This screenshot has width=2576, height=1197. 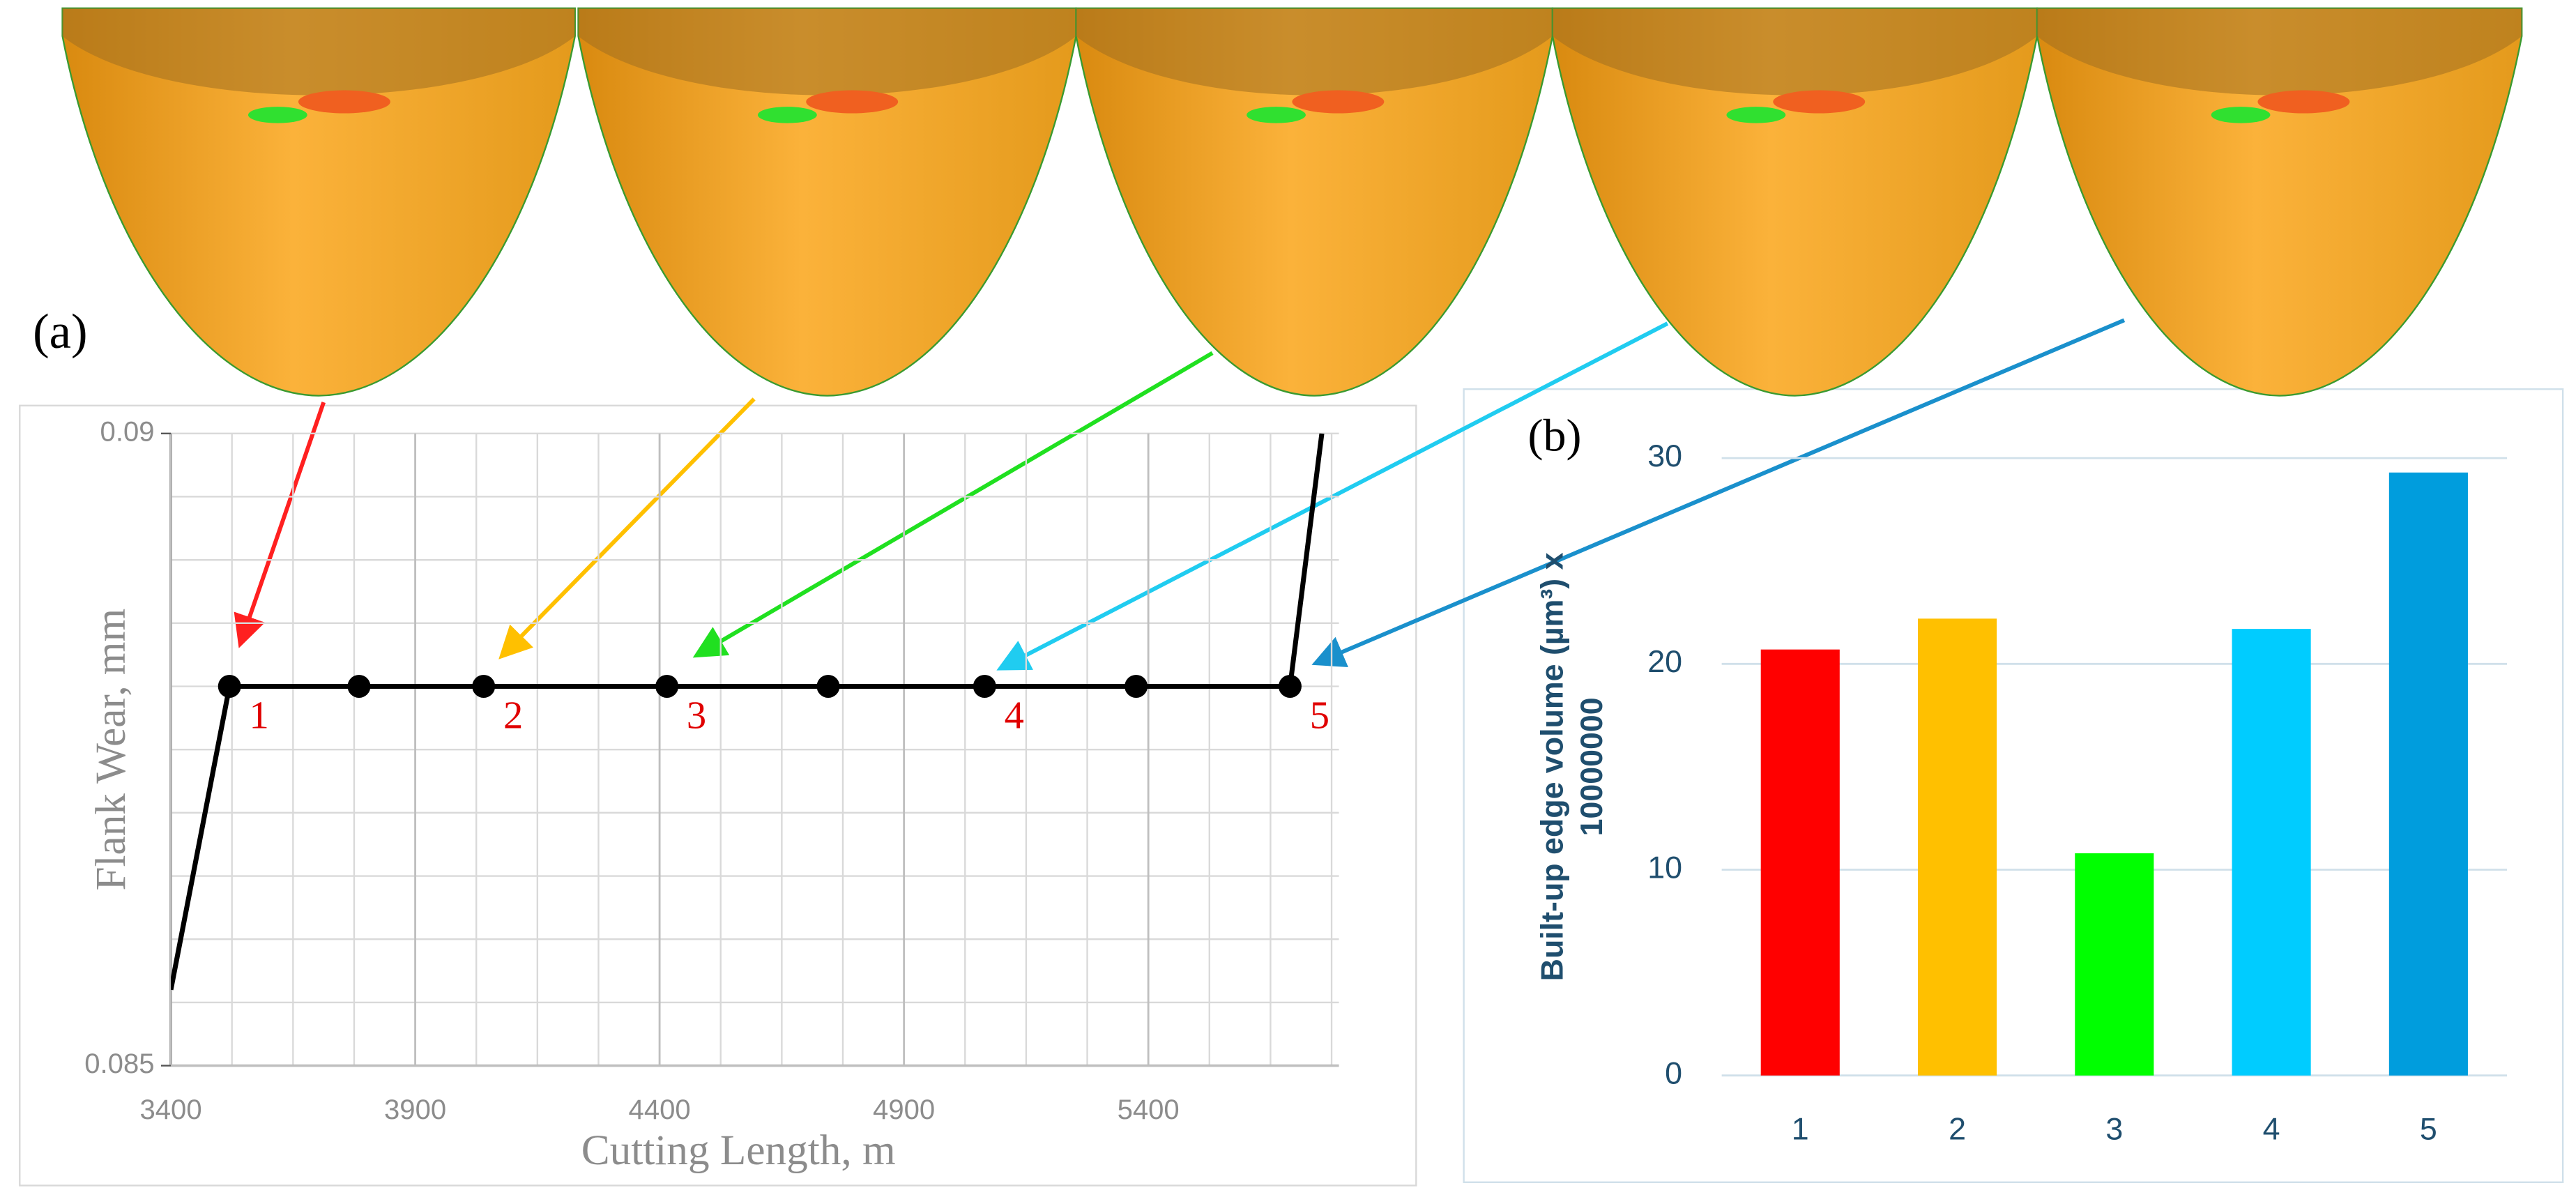 What do you see at coordinates (1555, 435) in the screenshot?
I see `panel-title: (b)` at bounding box center [1555, 435].